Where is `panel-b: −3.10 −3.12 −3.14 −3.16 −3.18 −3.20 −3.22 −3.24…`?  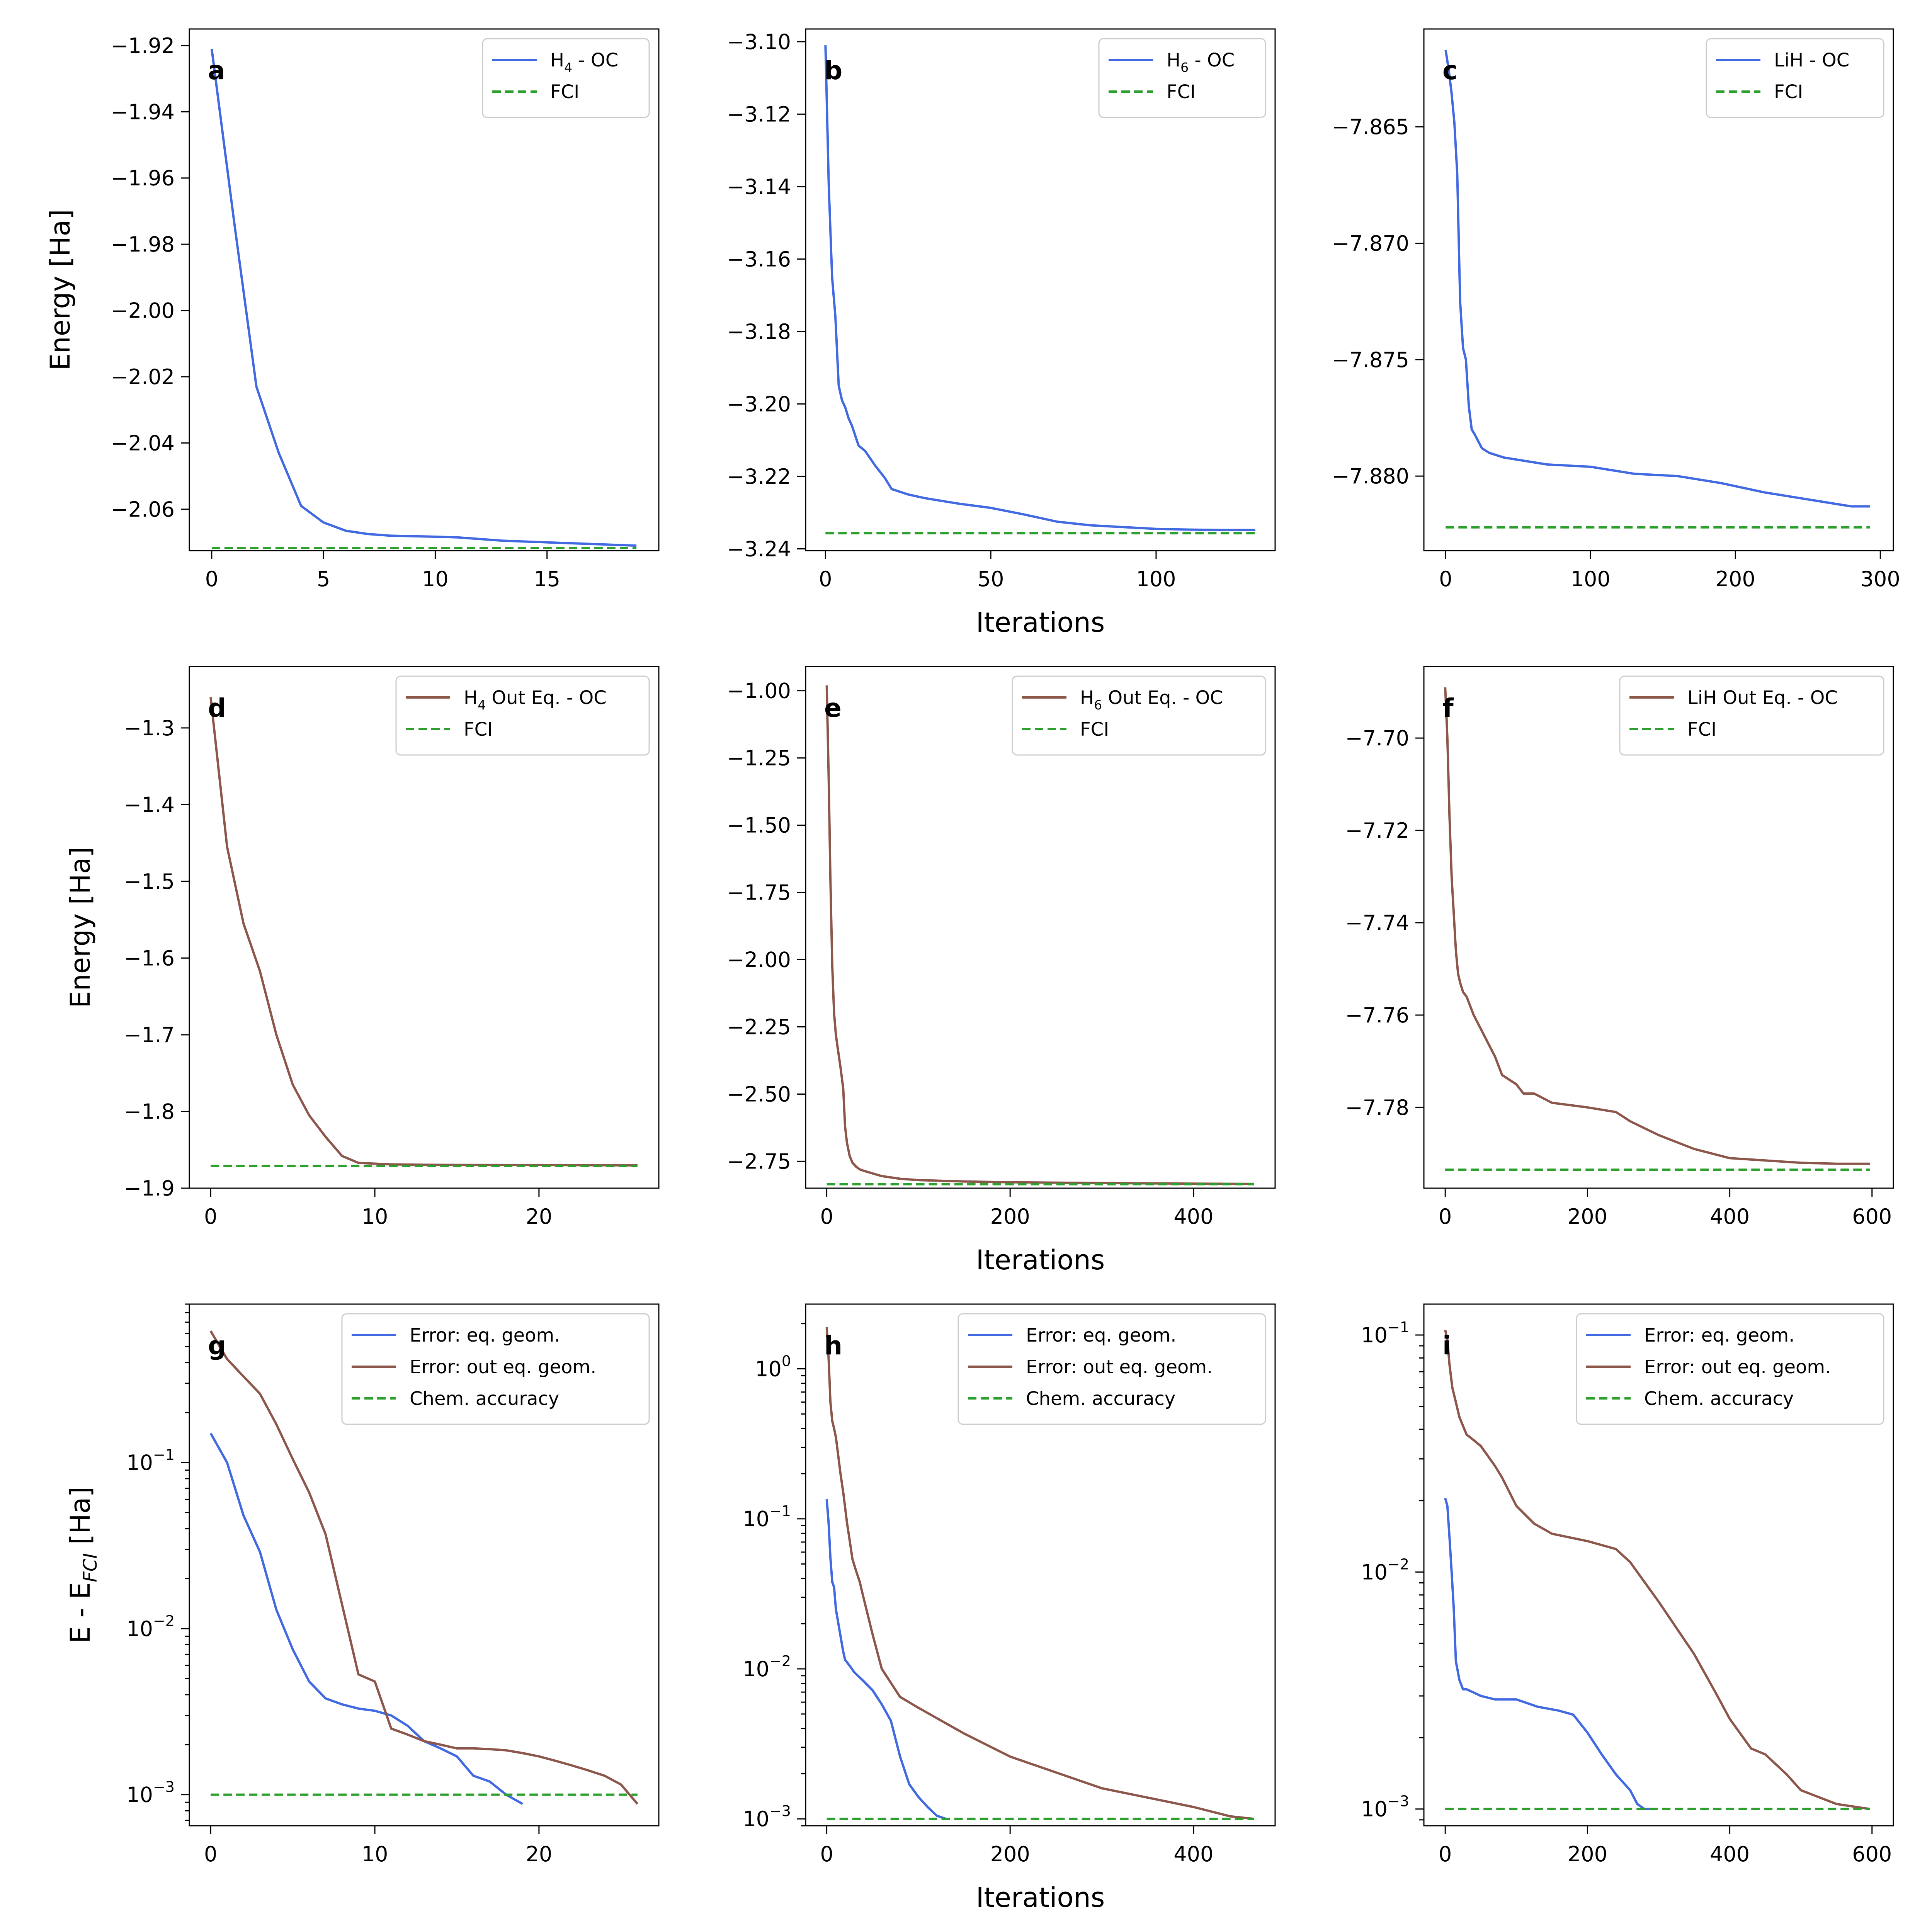
panel-b: −3.10 −3.12 −3.14 −3.16 −3.18 −3.20 −3.22 −3.24… is located at coordinates (1001, 333).